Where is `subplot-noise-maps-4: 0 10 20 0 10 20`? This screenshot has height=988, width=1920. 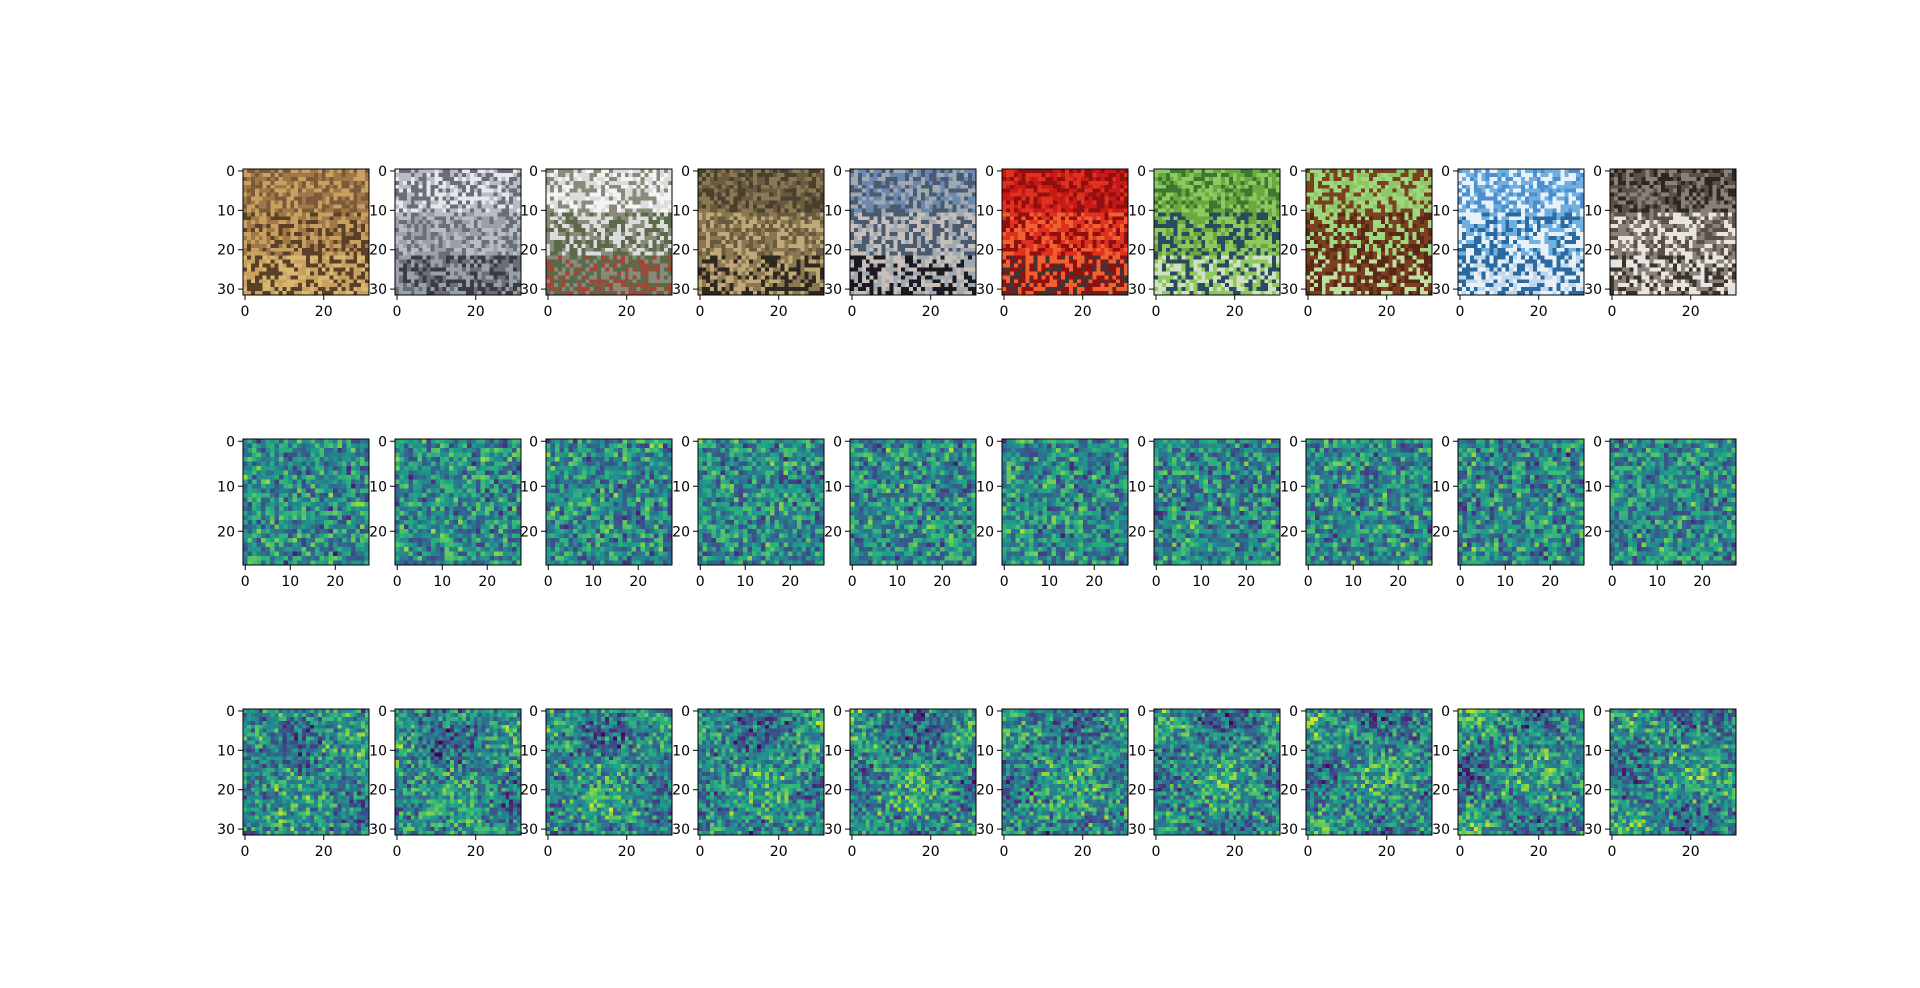 subplot-noise-maps-4: 0 10 20 0 10 20 is located at coordinates (748, 512).